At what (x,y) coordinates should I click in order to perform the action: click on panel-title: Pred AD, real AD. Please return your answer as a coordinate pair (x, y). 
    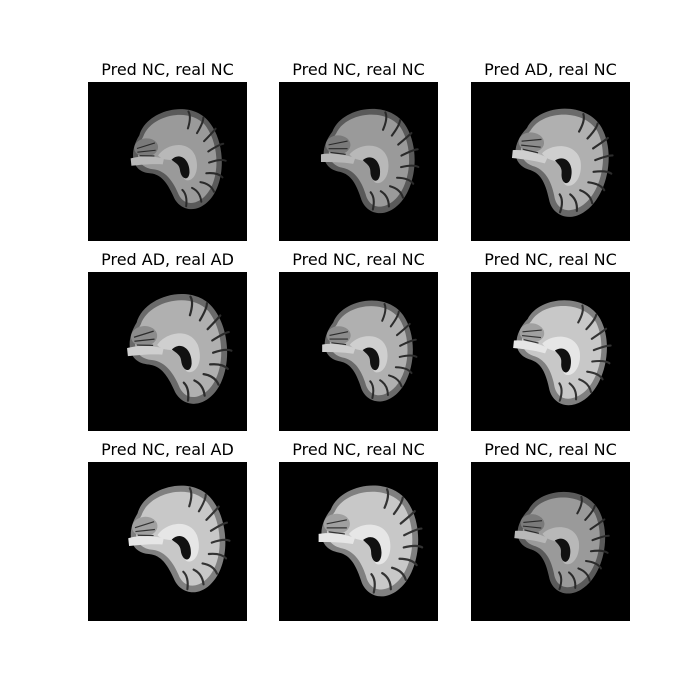
    Looking at the image, I should click on (167, 259).